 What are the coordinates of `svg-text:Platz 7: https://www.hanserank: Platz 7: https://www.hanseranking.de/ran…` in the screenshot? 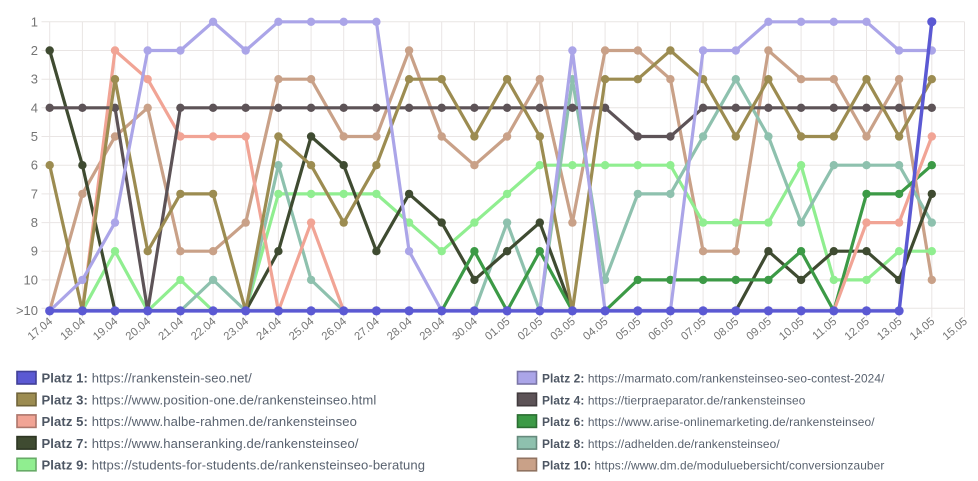 It's located at (200, 443).